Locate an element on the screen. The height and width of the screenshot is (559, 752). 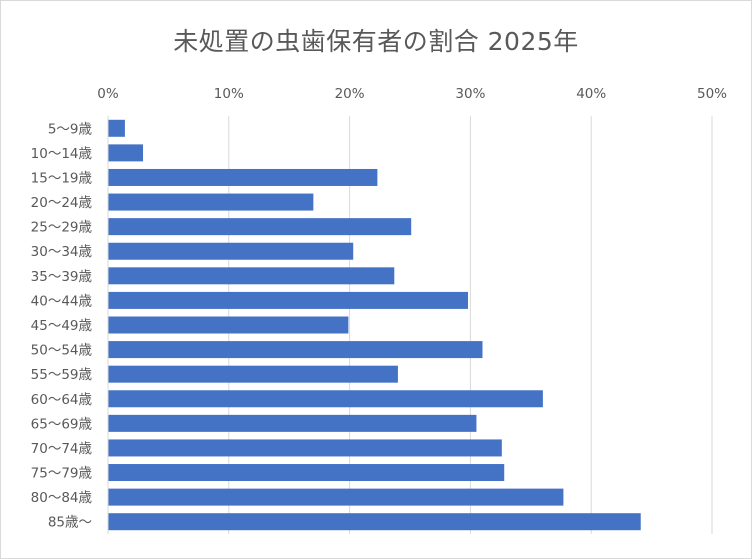
category-label: 10〜14歳 is located at coordinates (62, 154).